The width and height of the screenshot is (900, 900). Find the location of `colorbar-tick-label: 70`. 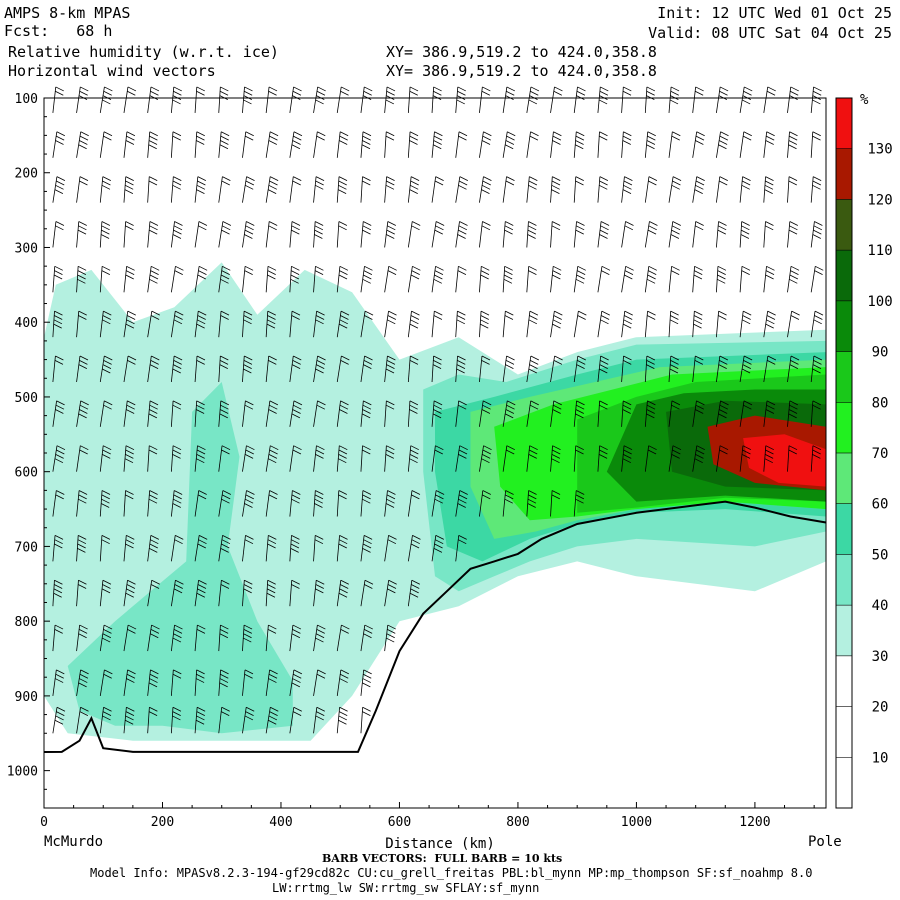

colorbar-tick-label: 70 is located at coordinates (880, 454).